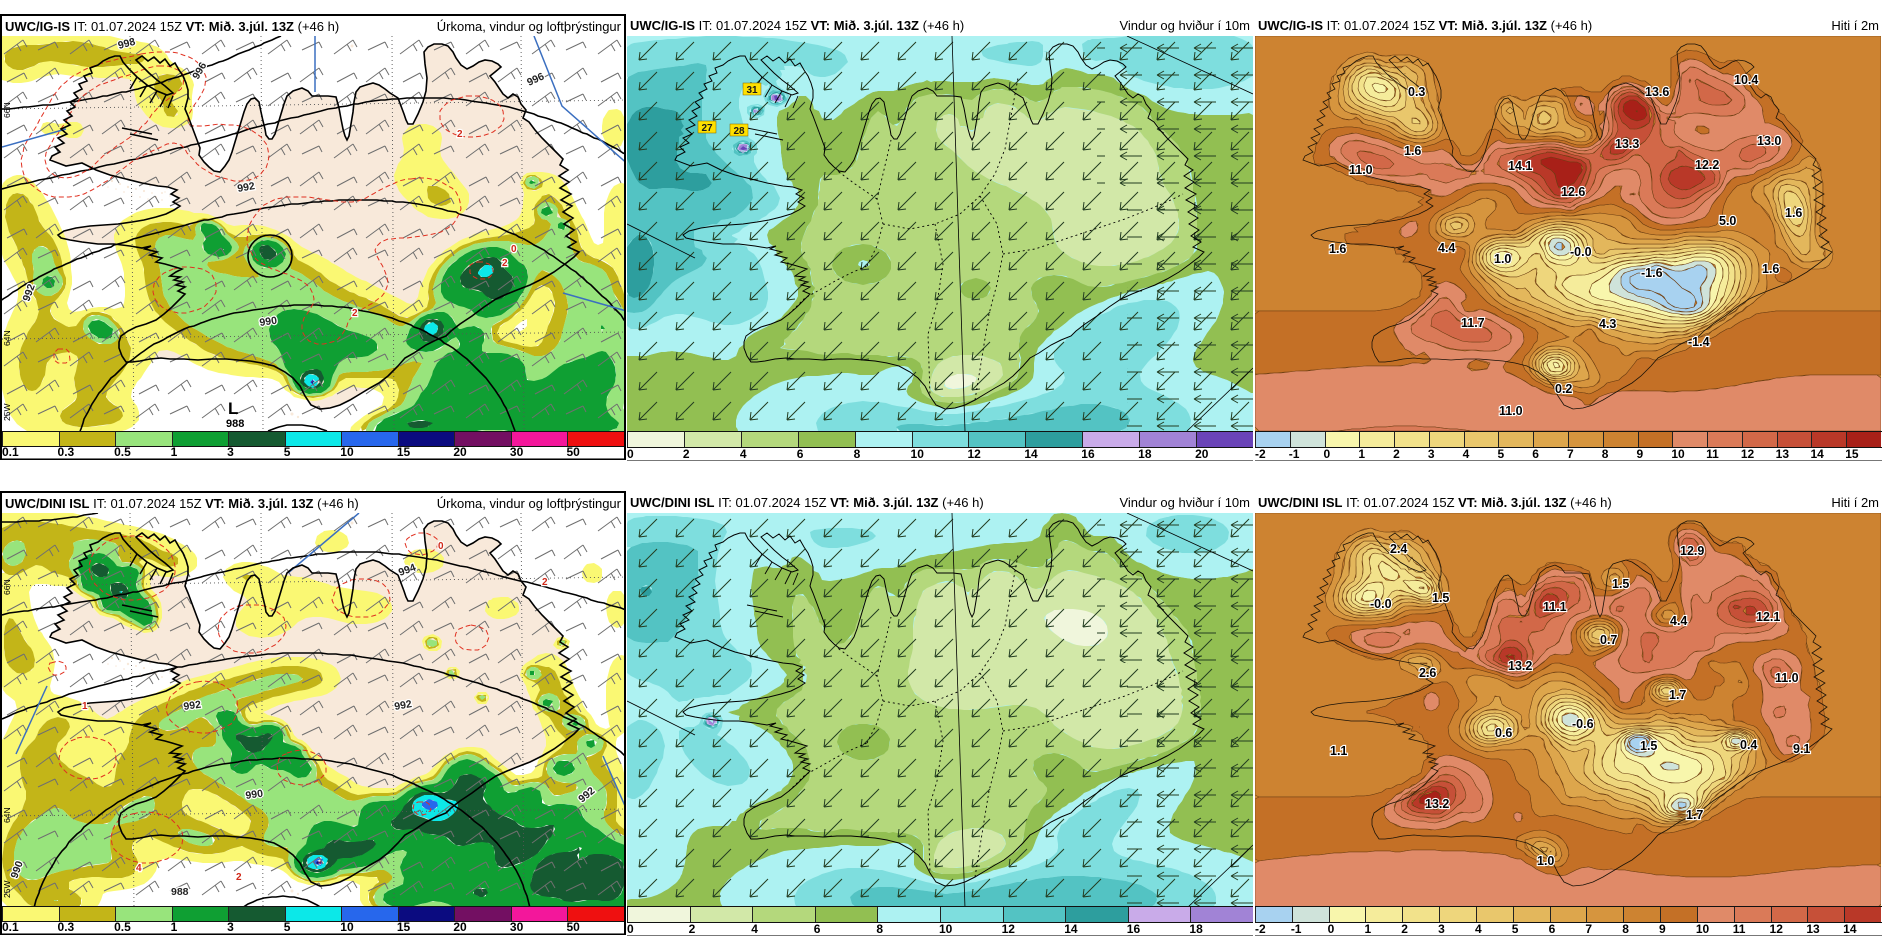  Describe the element at coordinates (1748, 745) in the screenshot. I see `svg-text: 0.4` at that location.